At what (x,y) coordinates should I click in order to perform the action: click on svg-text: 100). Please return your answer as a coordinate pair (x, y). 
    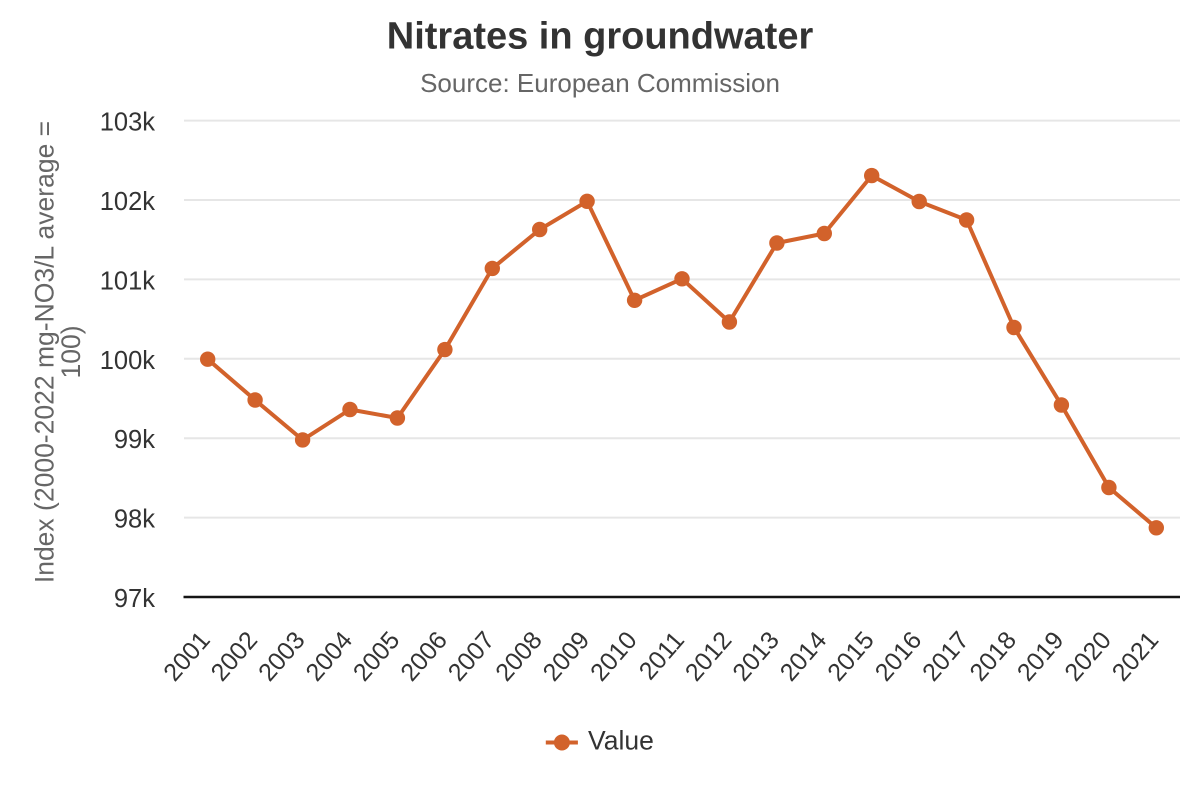
    Looking at the image, I should click on (71, 351).